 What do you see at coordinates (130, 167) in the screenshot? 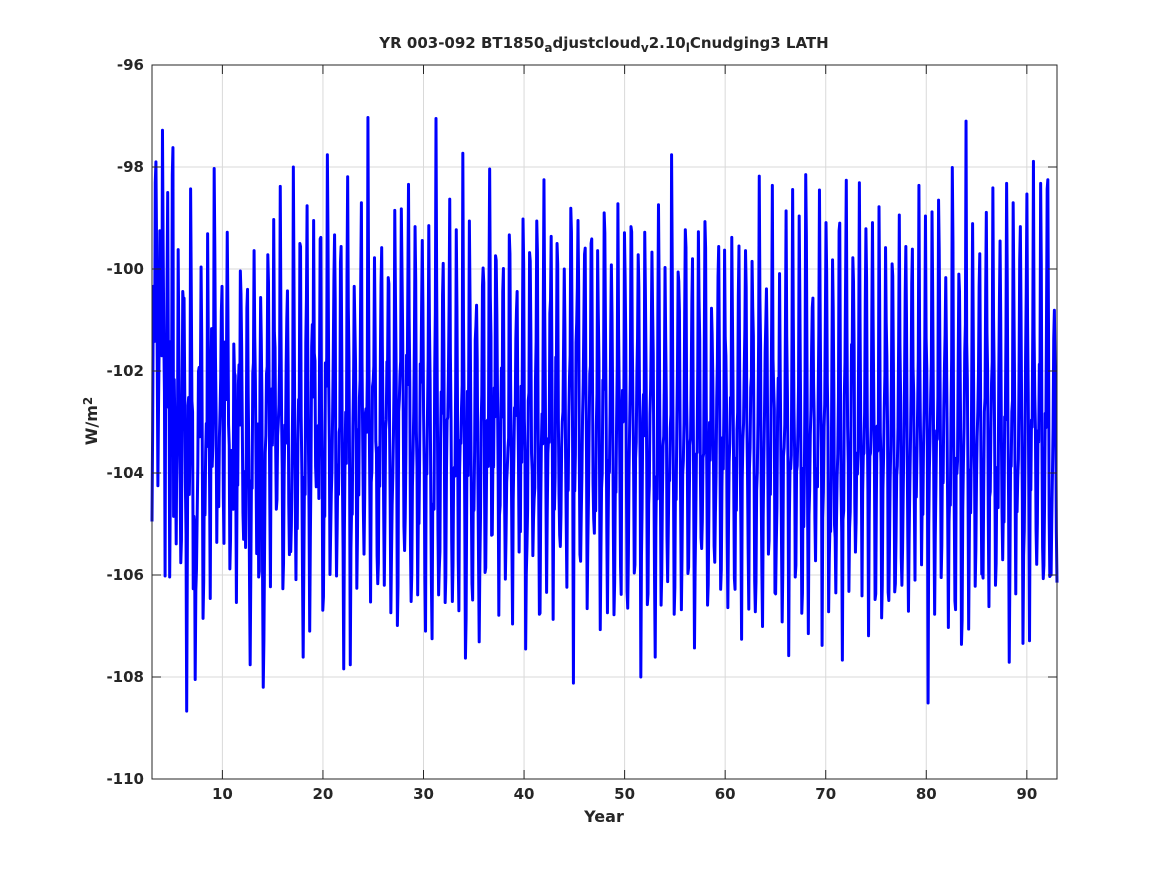
I see `y-tick-label-6: -98` at bounding box center [130, 167].